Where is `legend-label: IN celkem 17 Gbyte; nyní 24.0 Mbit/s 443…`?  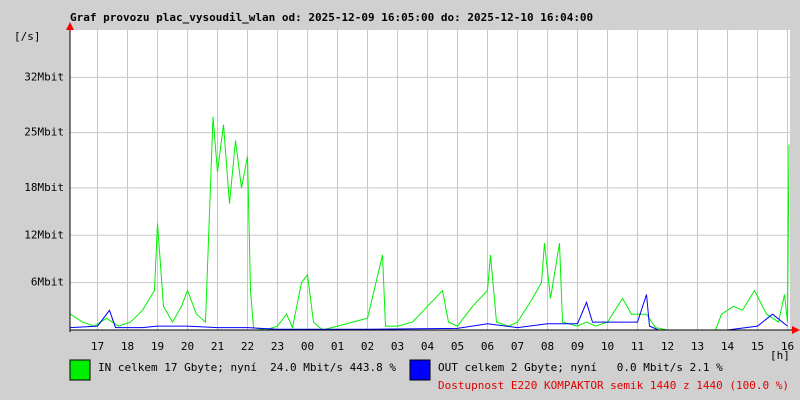 legend-label: IN celkem 17 Gbyte; nyní 24.0 Mbit/s 443… is located at coordinates (247, 367).